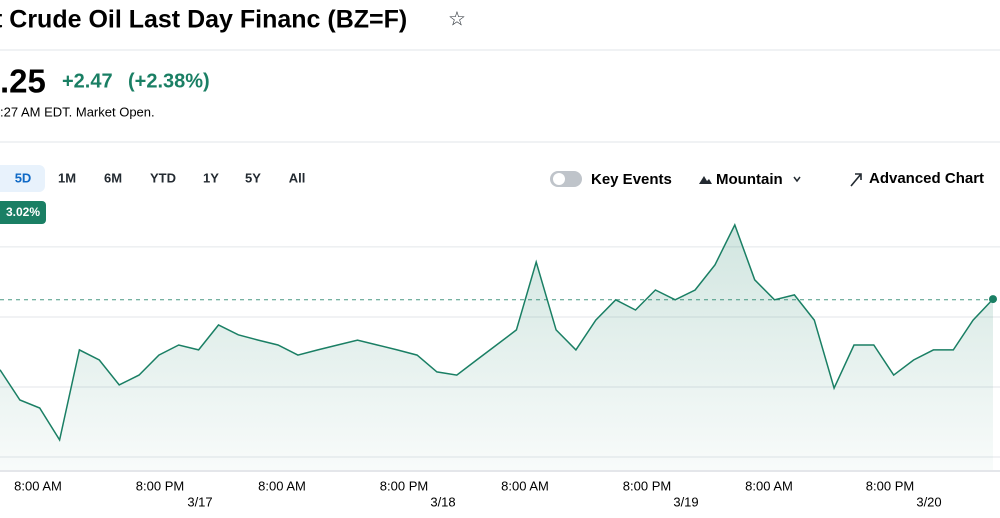 The image size is (1000, 518). Describe the element at coordinates (113, 177) in the screenshot. I see `range-button: 6M` at that location.